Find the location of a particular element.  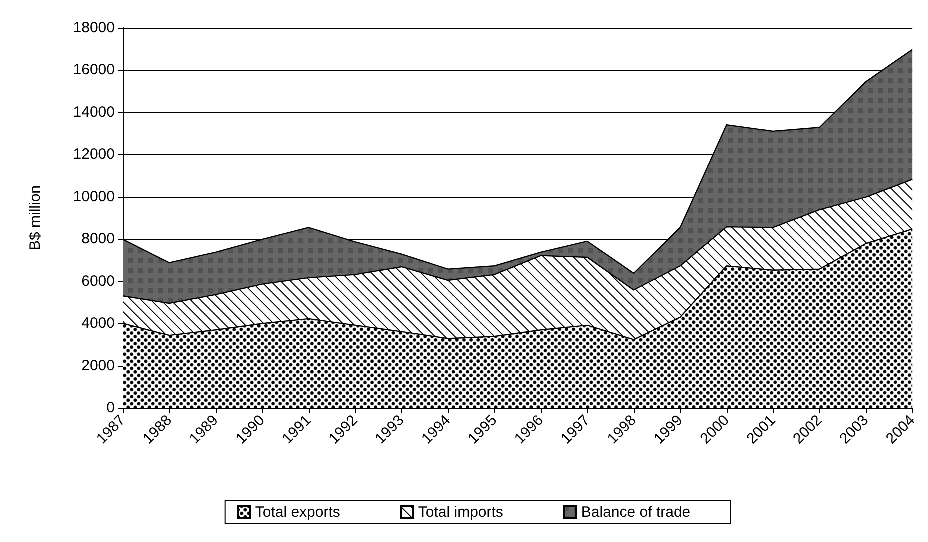

y-tick-label: 0 is located at coordinates (110, 408).